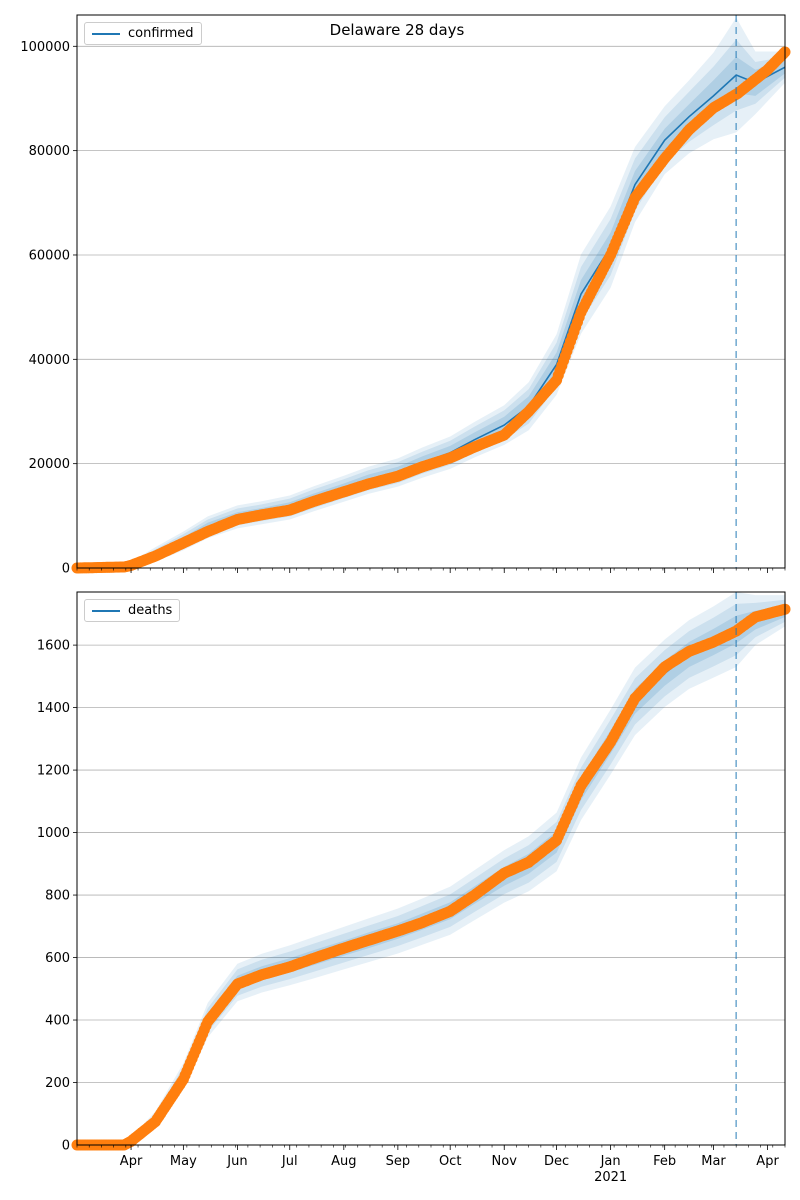 Image resolution: width=800 pixels, height=1200 pixels. What do you see at coordinates (397, 30) in the screenshot?
I see `chart-title: Delaware 28 days` at bounding box center [397, 30].